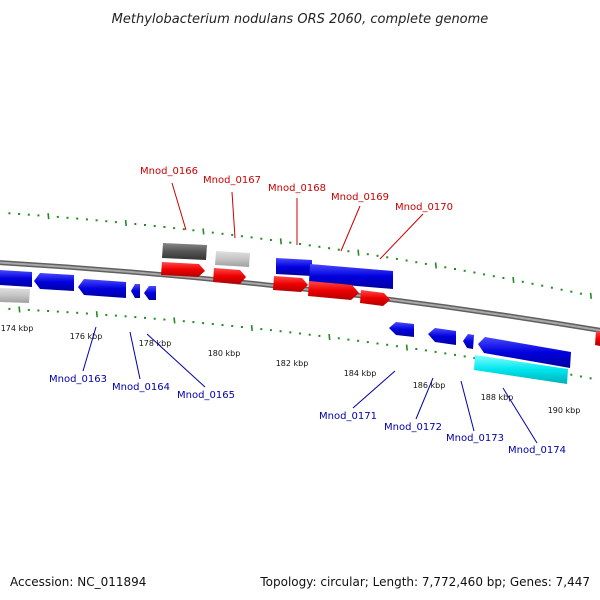 This screenshot has width=600, height=600. Describe the element at coordinates (413, 427) in the screenshot. I see `gene-label-mnod-0172: Mnod_0172` at that location.